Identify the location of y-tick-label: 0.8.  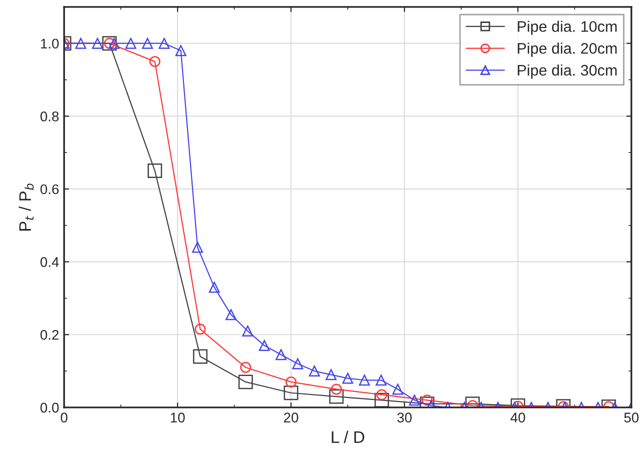
(49, 117).